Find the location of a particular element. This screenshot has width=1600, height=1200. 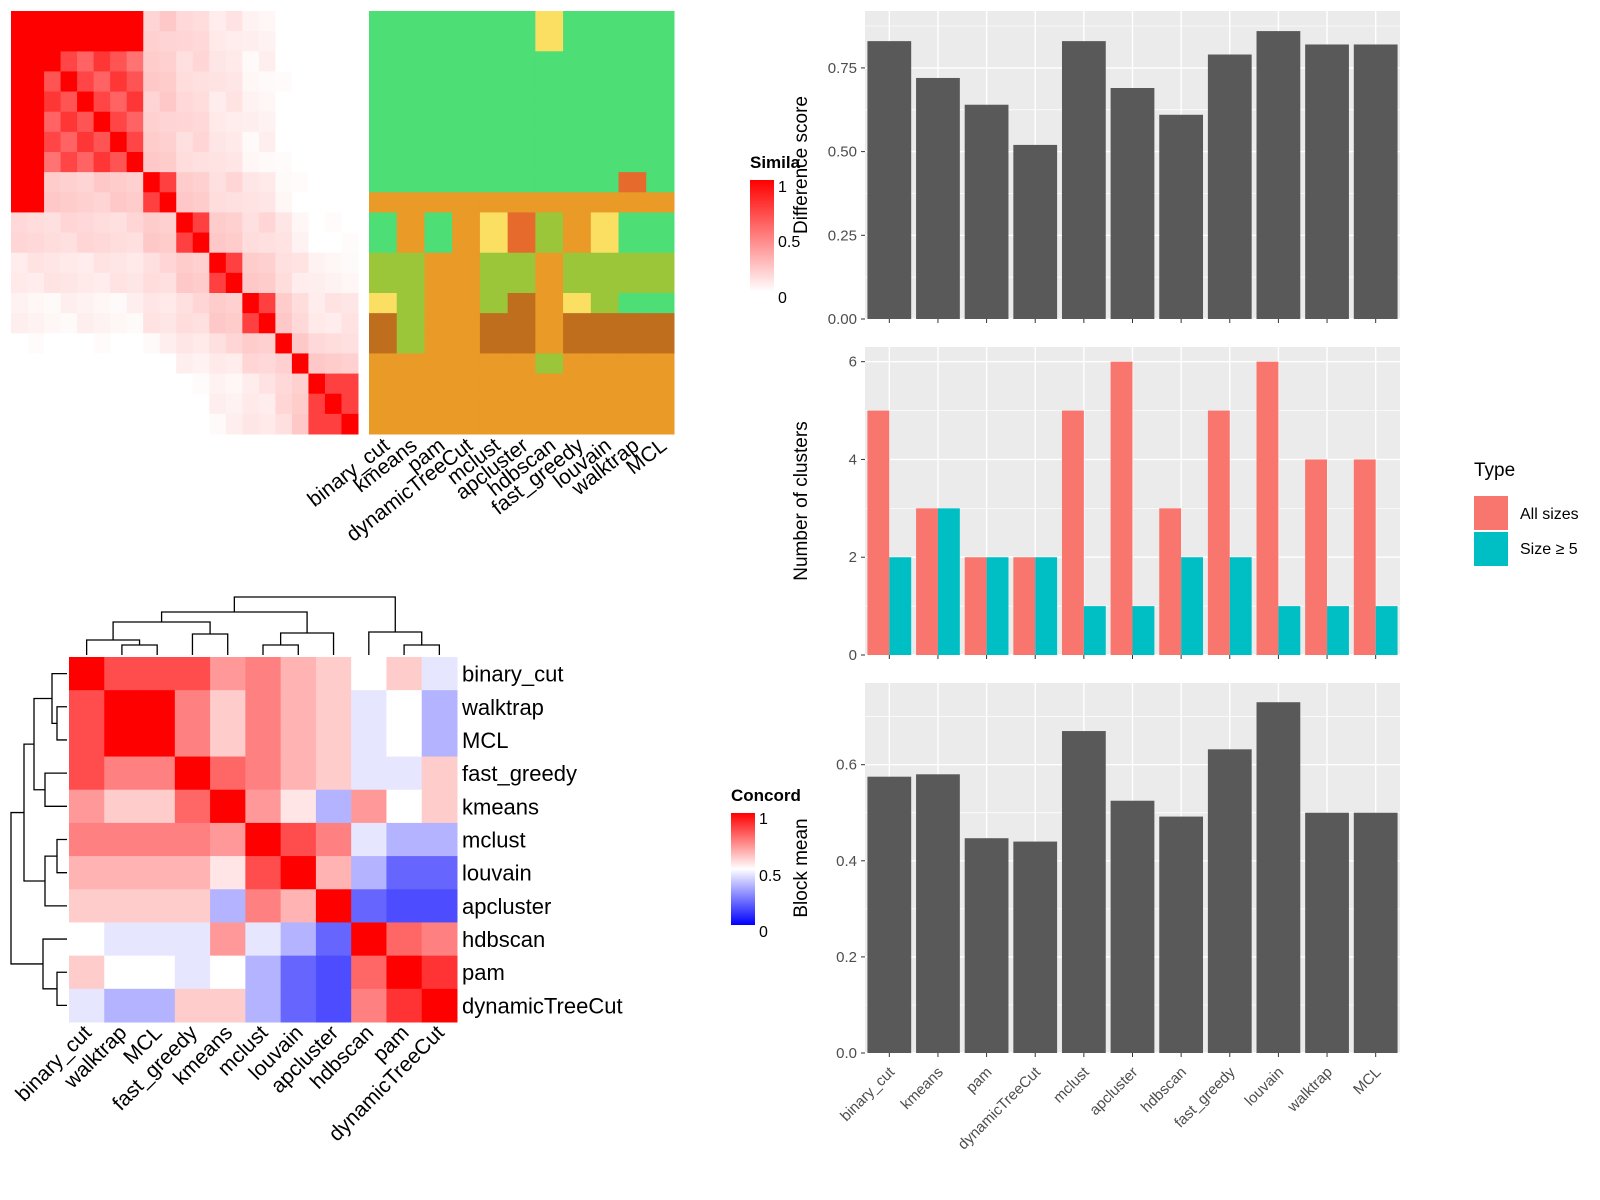

y-tick-label: 0.75 is located at coordinates (842, 68).